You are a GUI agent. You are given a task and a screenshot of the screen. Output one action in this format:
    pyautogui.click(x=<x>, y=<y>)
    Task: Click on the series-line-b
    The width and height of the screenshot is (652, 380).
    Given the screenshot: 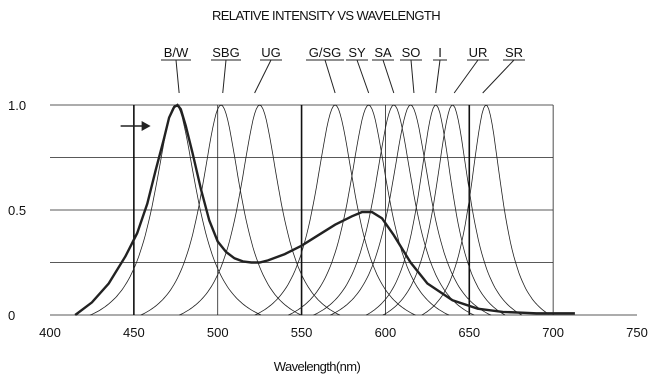 What is the action you would take?
    pyautogui.click(x=175, y=210)
    